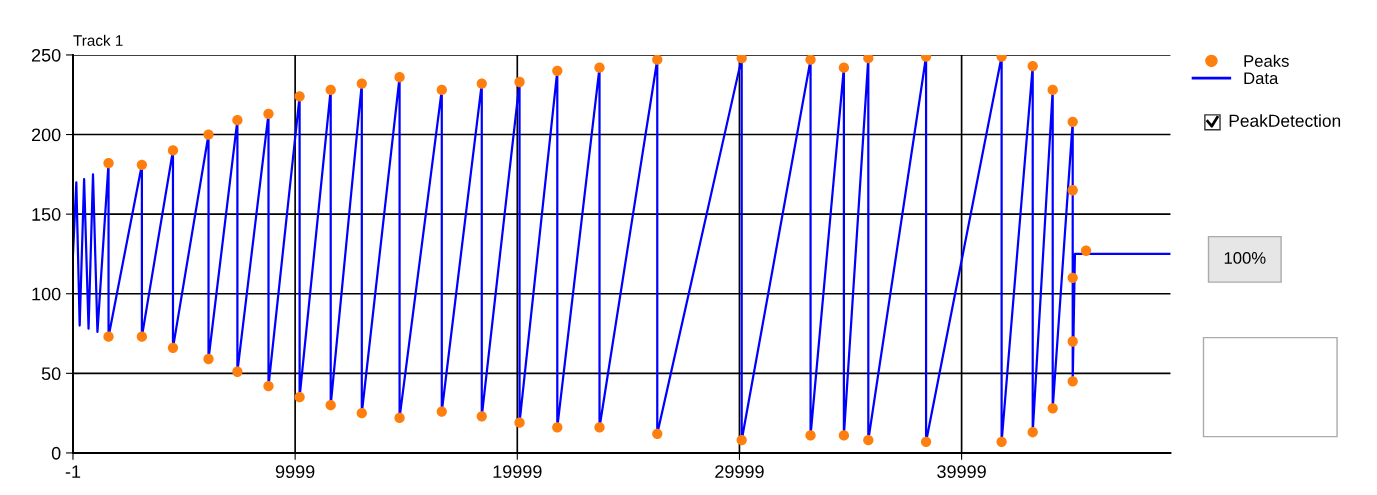  What do you see at coordinates (961, 471) in the screenshot?
I see `x-tick-label: 39999` at bounding box center [961, 471].